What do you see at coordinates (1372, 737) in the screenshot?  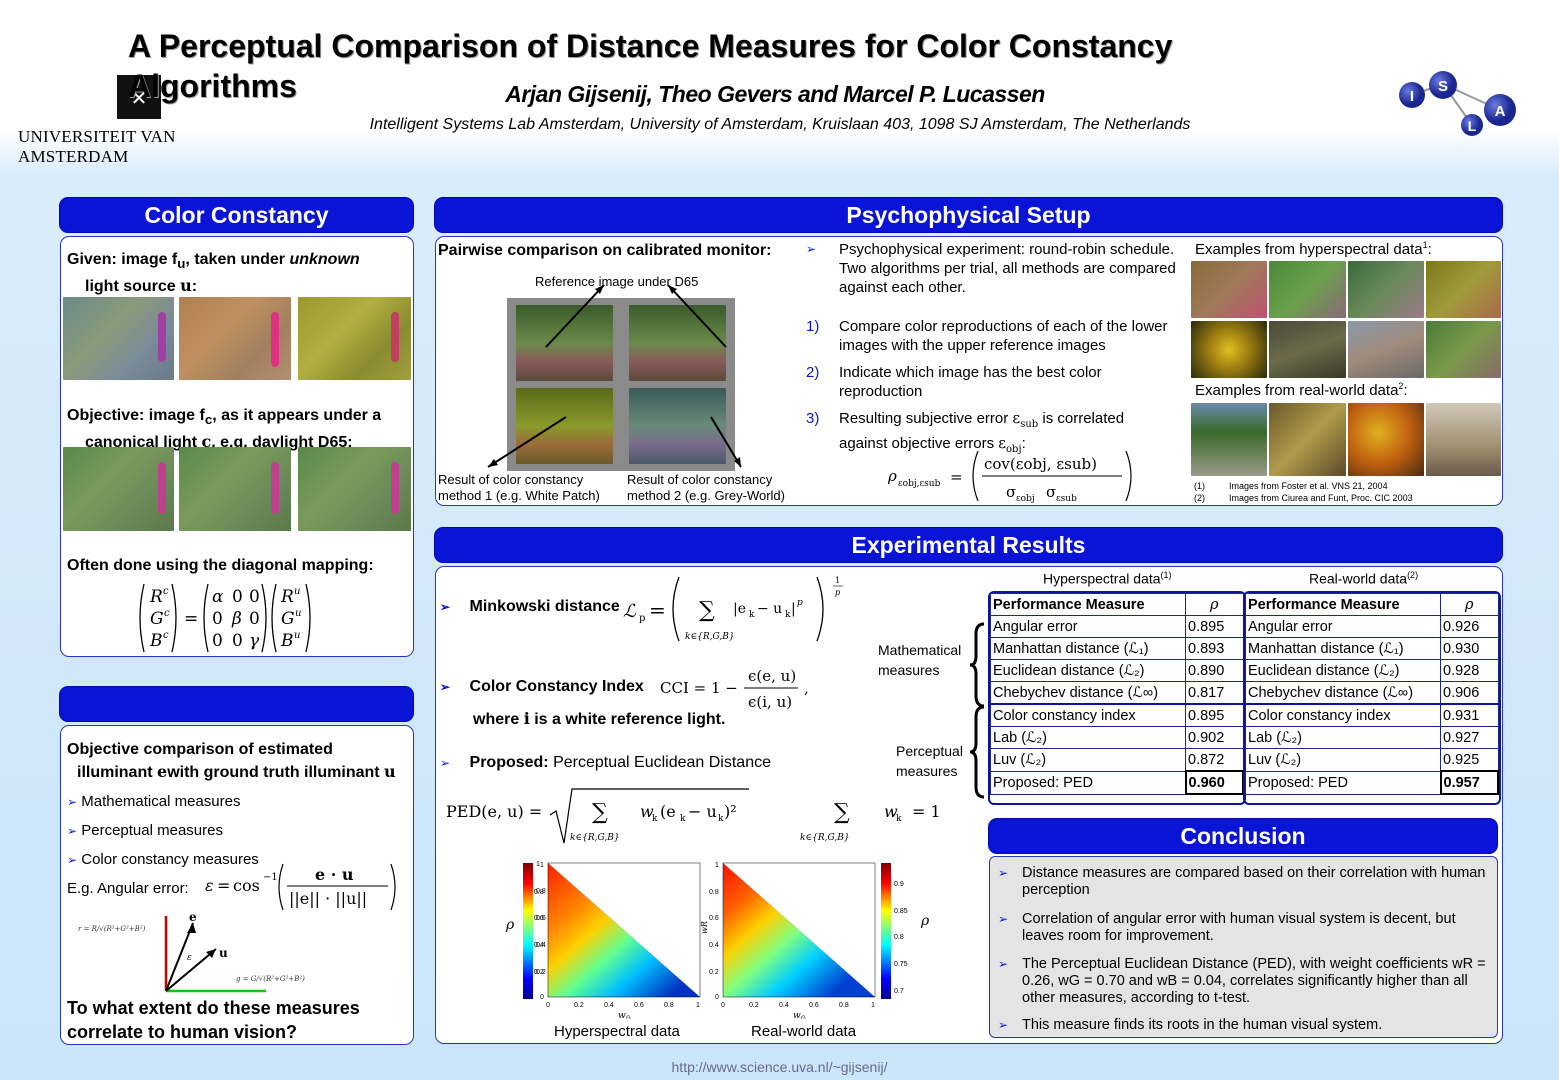 I see `table-row: Lab (ℒ₂) 0.927` at bounding box center [1372, 737].